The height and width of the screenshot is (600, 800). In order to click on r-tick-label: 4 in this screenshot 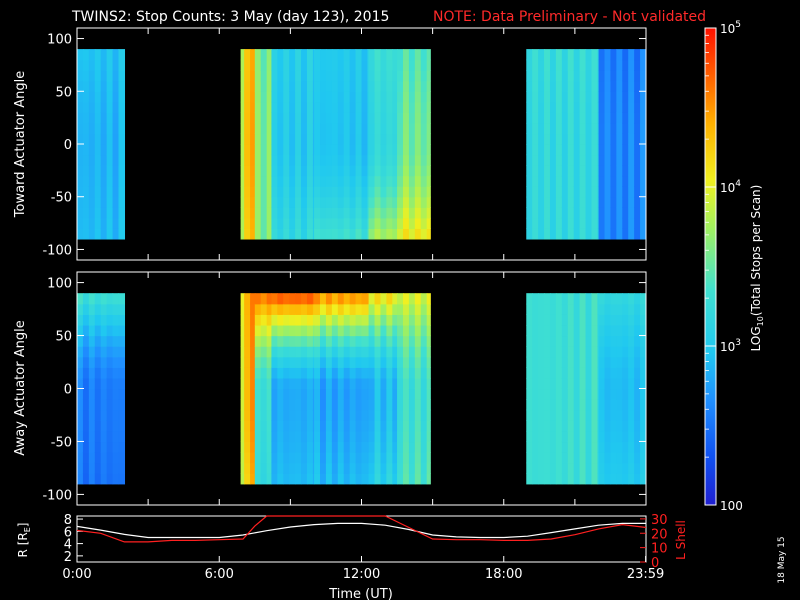, I will do `click(68, 545)`.